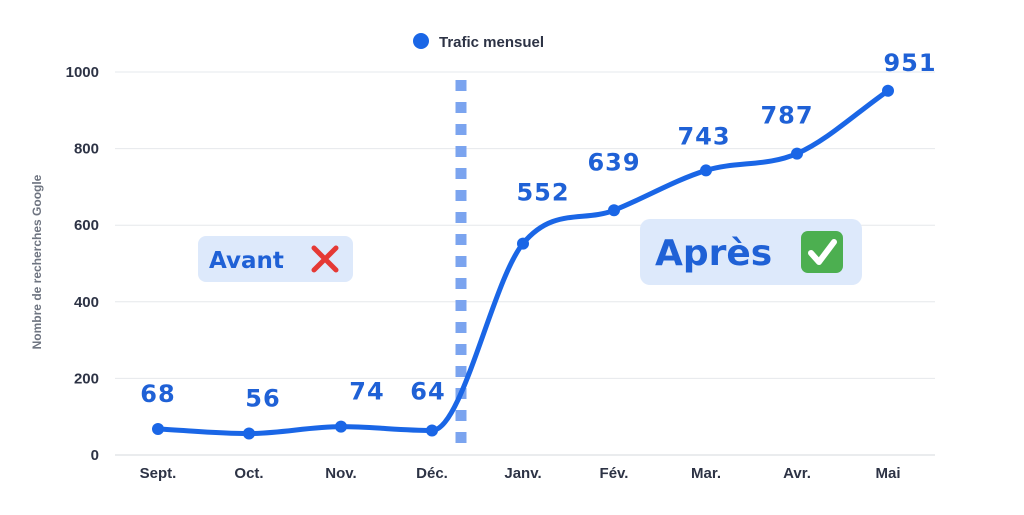 The image size is (1024, 515). I want to click on y-tick-label: 800, so click(86, 149).